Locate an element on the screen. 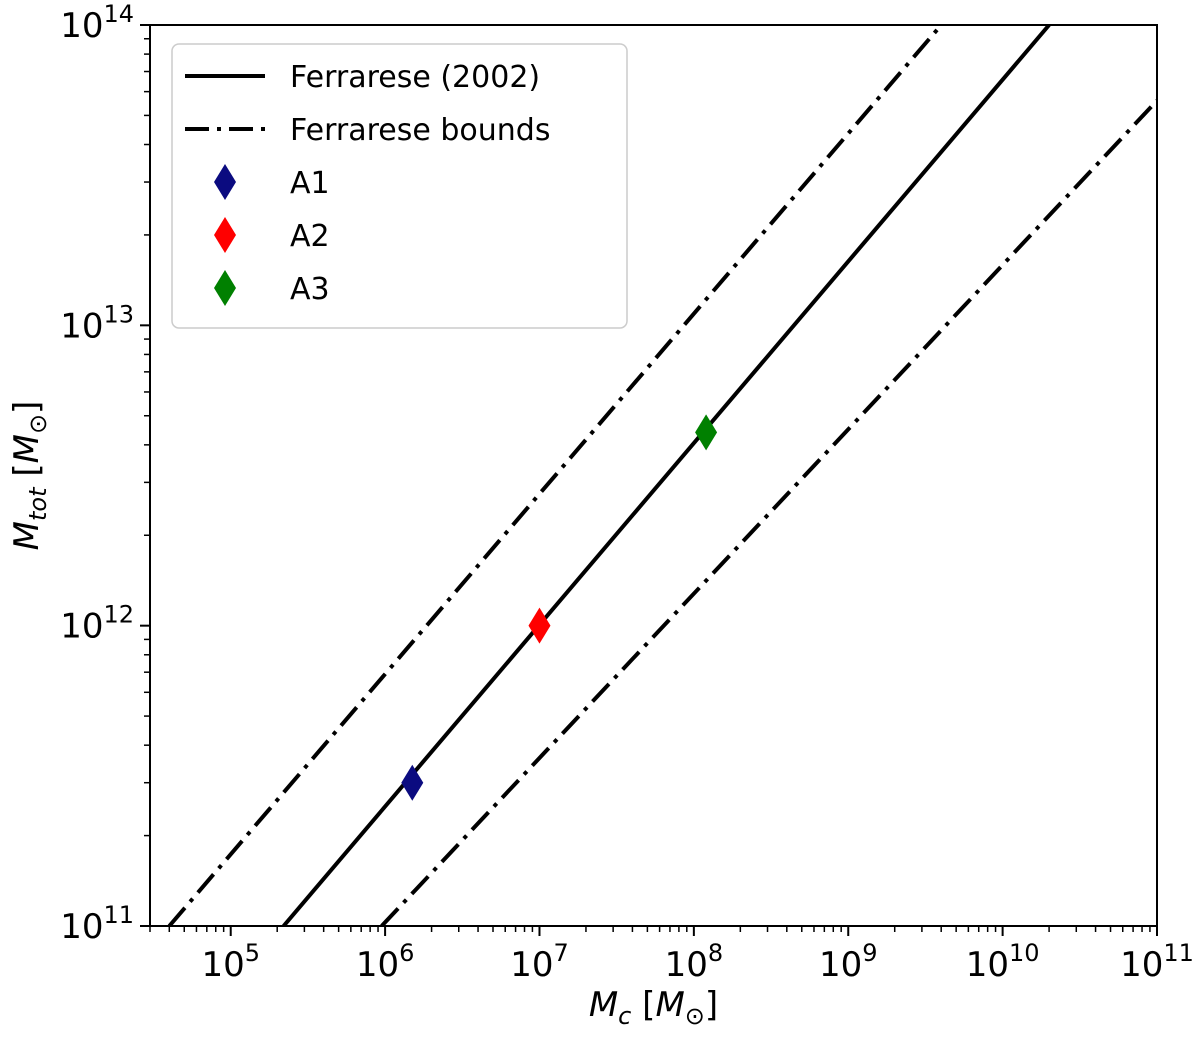 Image resolution: width=1200 pixels, height=1037 pixels. x-tick-label: 10¹¹ is located at coordinates (1157, 962).